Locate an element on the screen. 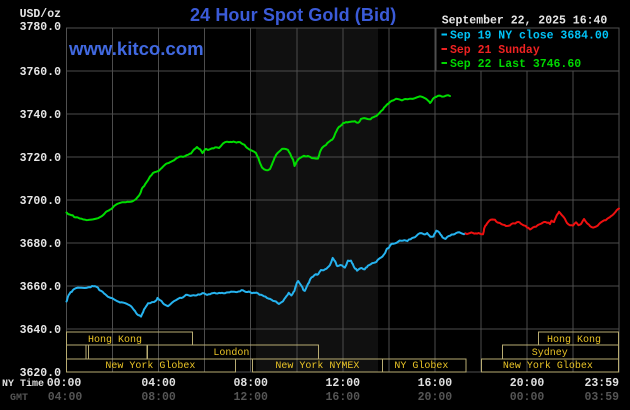  svg-text: 3780.0 is located at coordinates (41, 27).